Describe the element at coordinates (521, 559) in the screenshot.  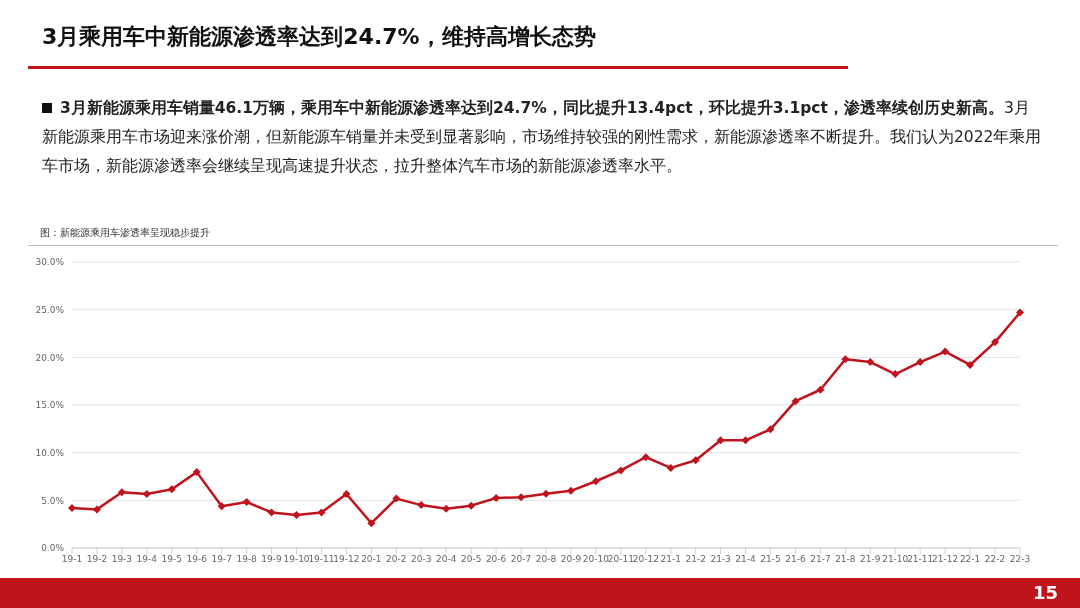
I see `x-tick-label: 20-7` at that location.